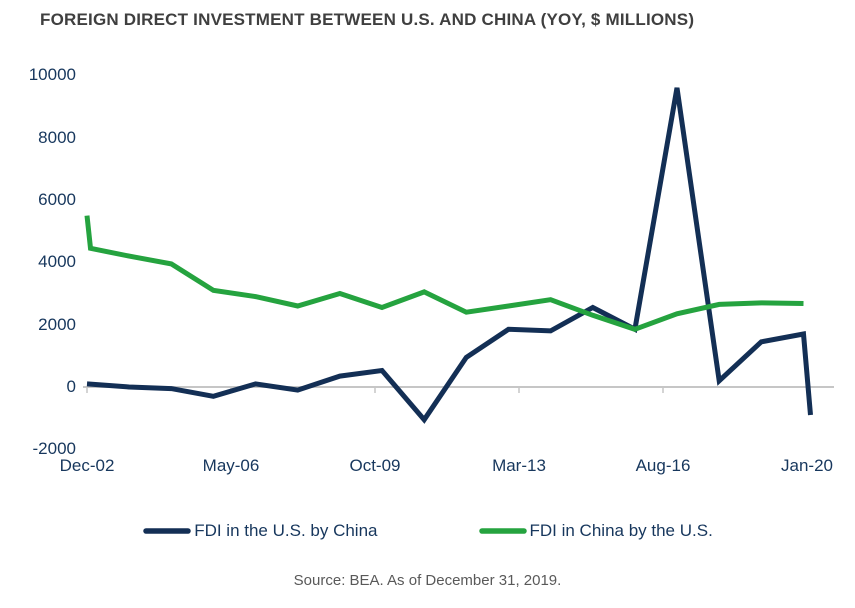  What do you see at coordinates (231, 465) in the screenshot?
I see `x-tick-label: May-06` at bounding box center [231, 465].